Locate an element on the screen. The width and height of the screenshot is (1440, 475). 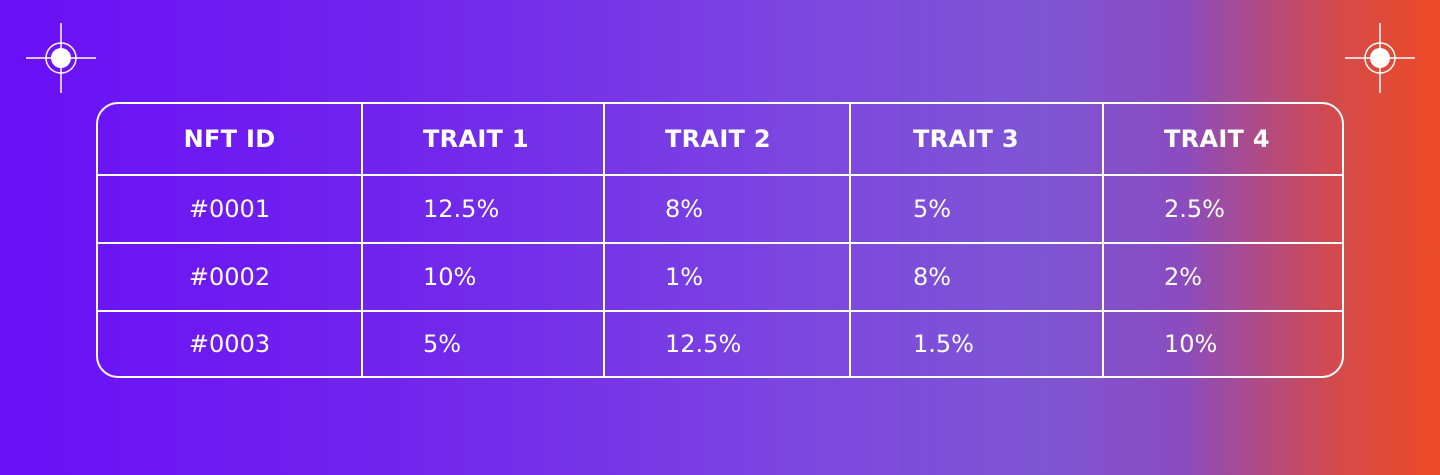
cell-trait-3: 8% is located at coordinates (976, 276).